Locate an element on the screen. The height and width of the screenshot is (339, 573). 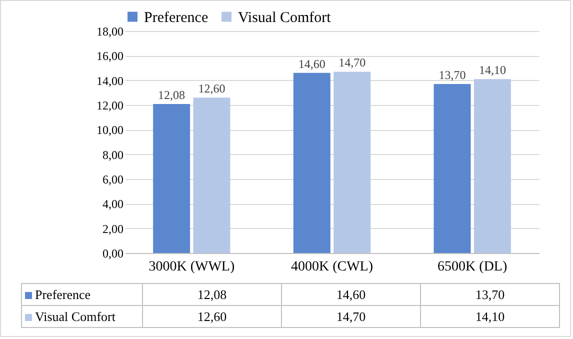
y-tick-label: 2,00 is located at coordinates (113, 229).